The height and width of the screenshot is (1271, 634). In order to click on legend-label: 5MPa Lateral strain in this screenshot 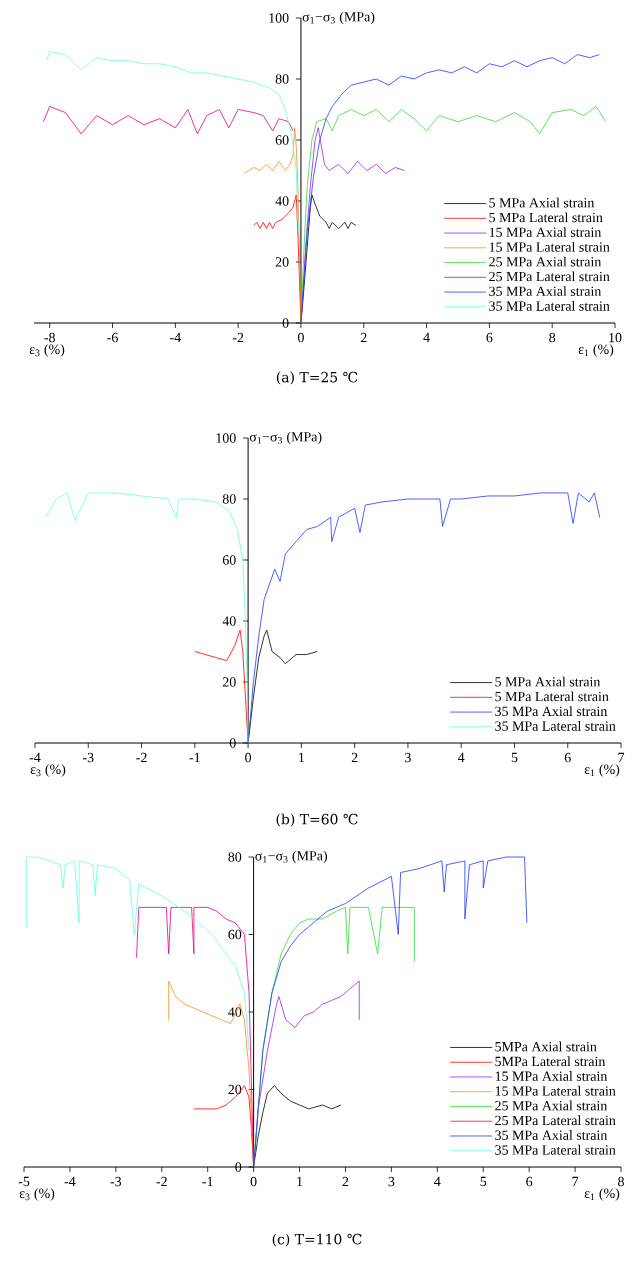, I will do `click(550, 1061)`.